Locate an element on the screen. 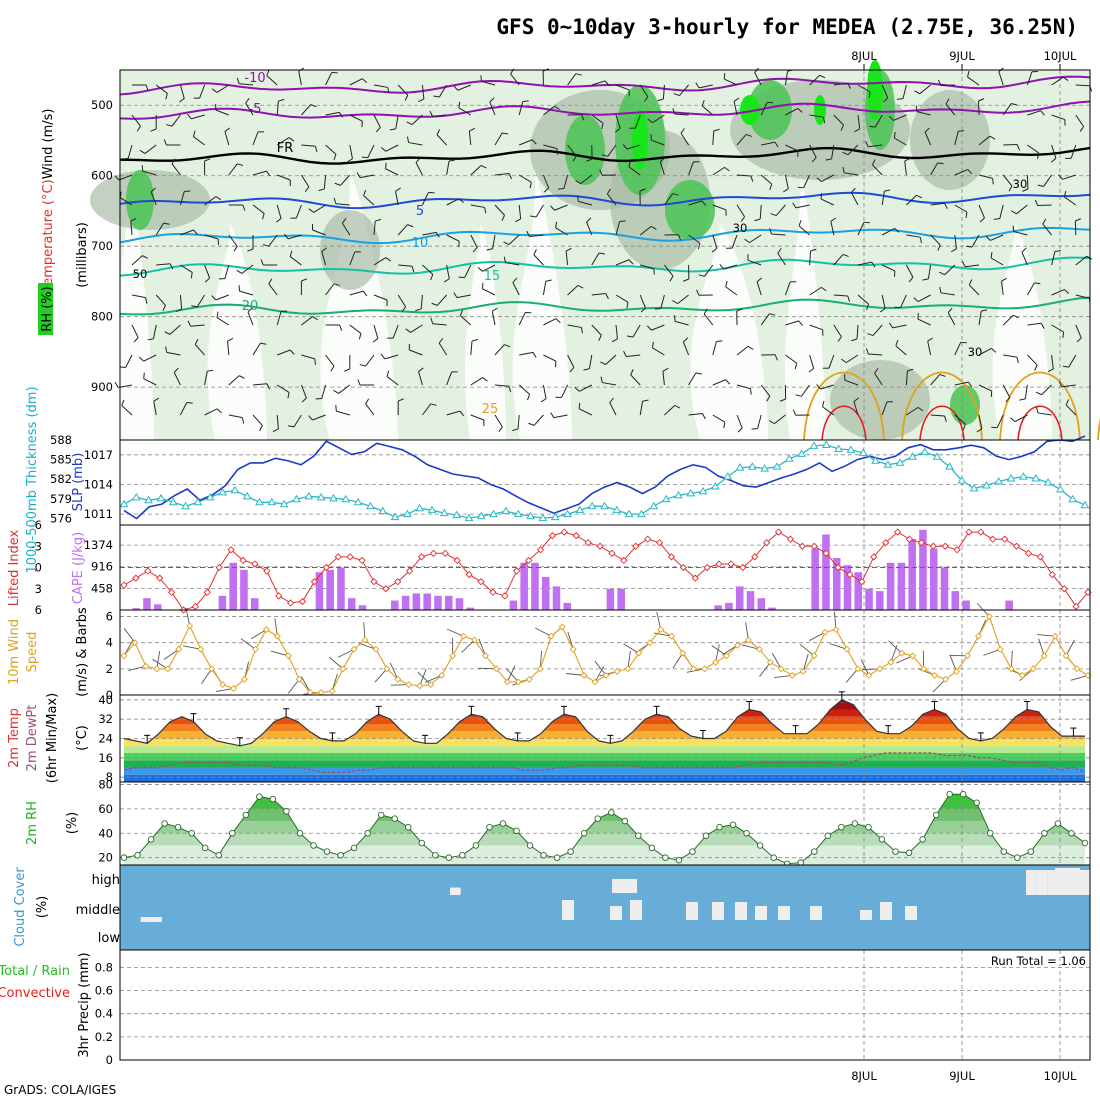 The image size is (1100, 1100). cape-bar is located at coordinates (567, 606).